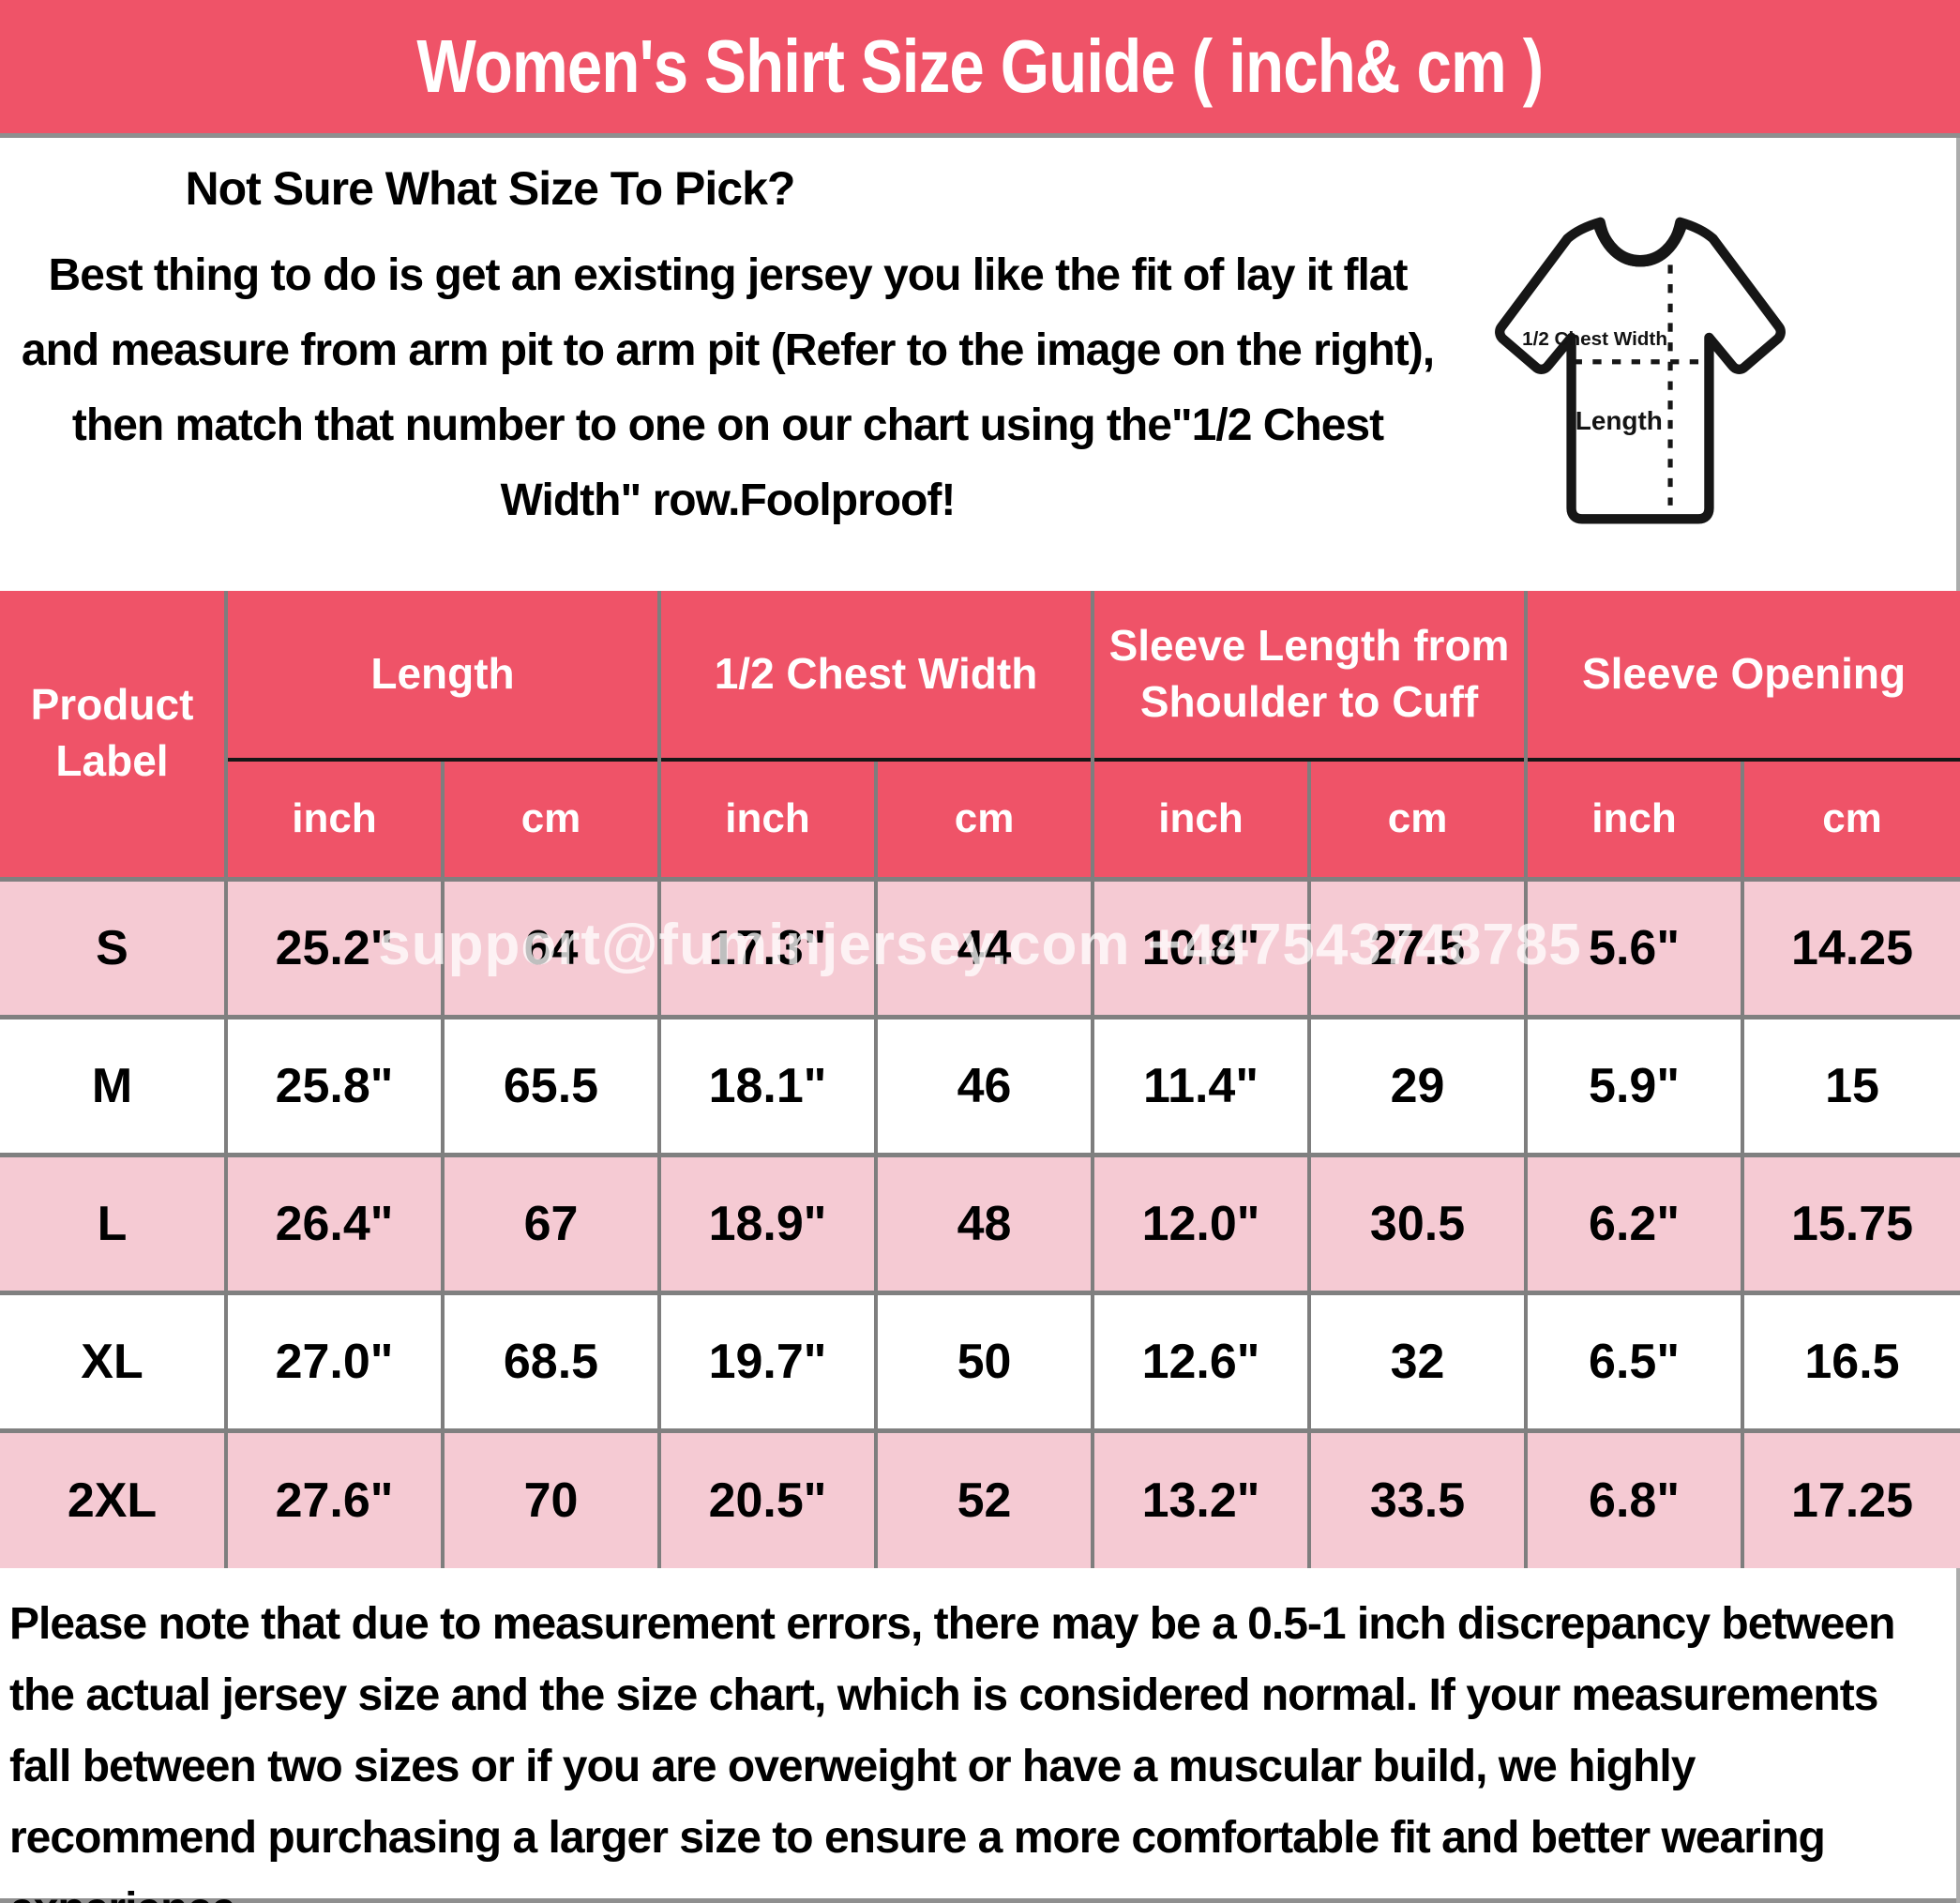 This screenshot has width=1960, height=1903. Describe the element at coordinates (1309, 675) in the screenshot. I see `header-sleeve-length: Sleeve Length from Shoulder to Cuff` at that location.